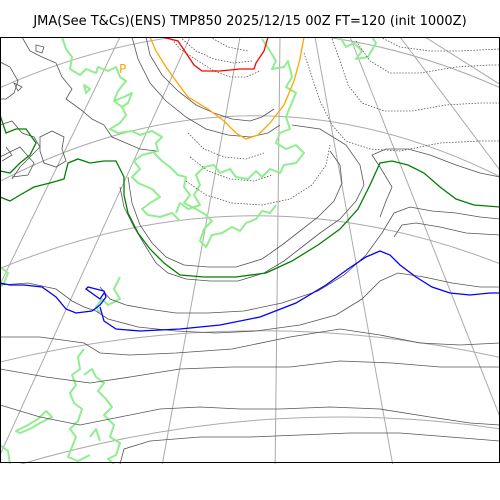 The width and height of the screenshot is (500, 500). What do you see at coordinates (122, 69) in the screenshot?
I see `low-pressure-marker: P` at bounding box center [122, 69].